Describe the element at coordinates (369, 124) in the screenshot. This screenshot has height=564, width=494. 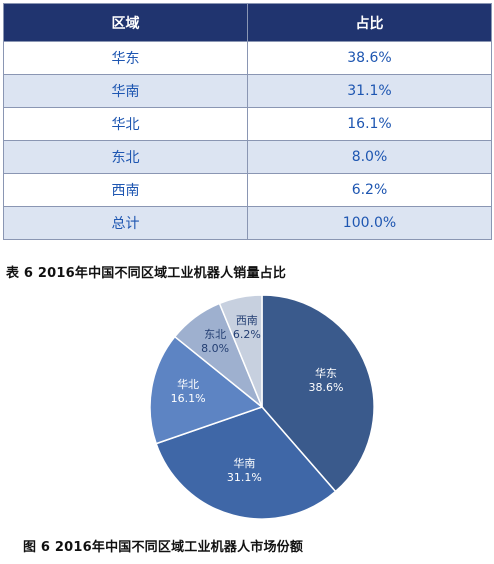
I see `row-share: 16.1%` at that location.